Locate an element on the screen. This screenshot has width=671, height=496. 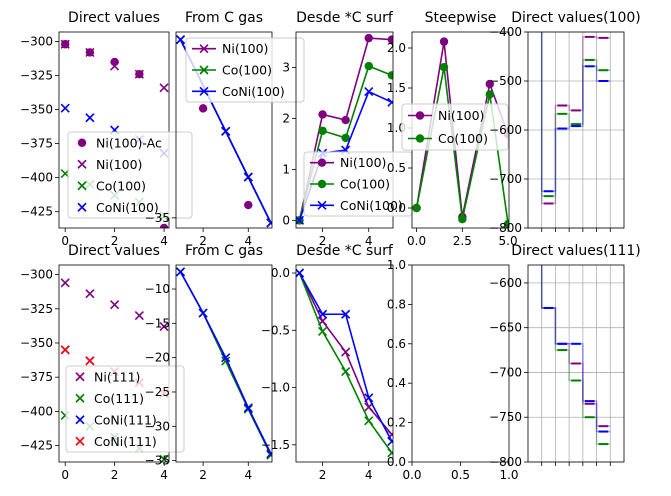
y-tick-label: −25 is located at coordinates (157, 392).